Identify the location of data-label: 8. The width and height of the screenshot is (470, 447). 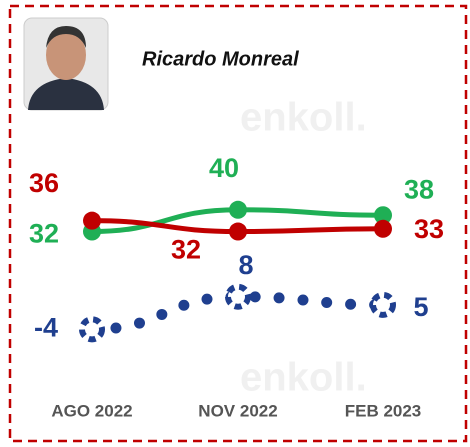
(245, 265).